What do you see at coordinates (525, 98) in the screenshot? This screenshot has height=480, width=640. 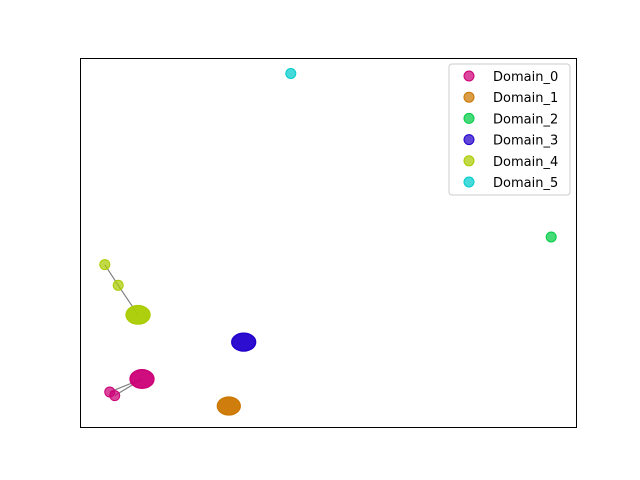 I see `legend-label-domain-1: Domain_1` at bounding box center [525, 98].